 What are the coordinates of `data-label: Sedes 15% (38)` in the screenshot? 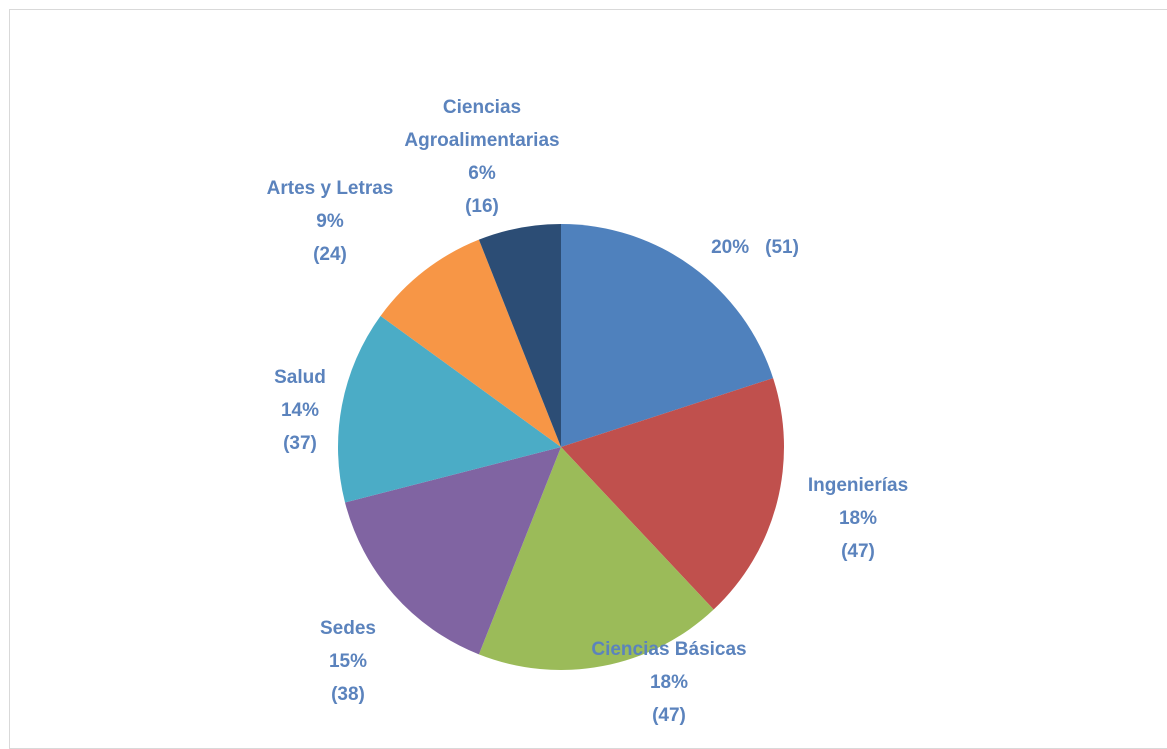 It's located at (348, 661).